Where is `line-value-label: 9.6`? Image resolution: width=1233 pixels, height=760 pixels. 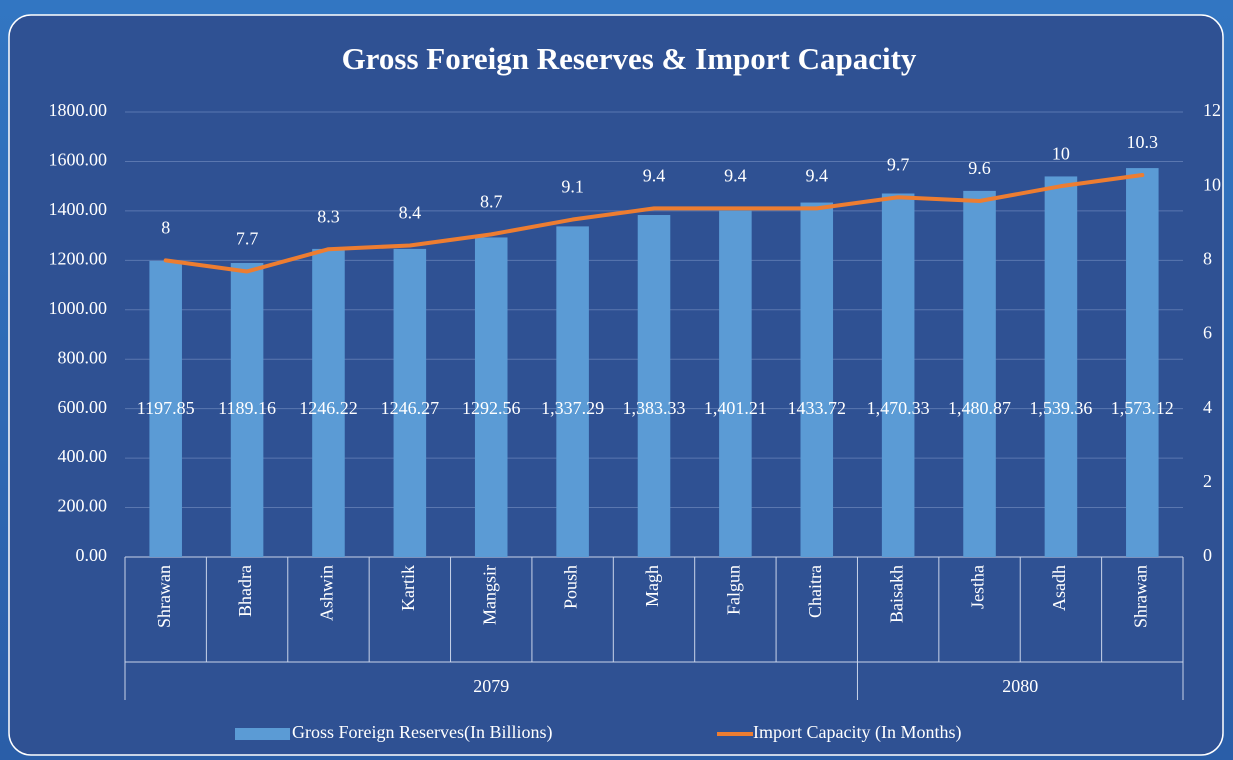 line-value-label: 9.6 is located at coordinates (979, 168).